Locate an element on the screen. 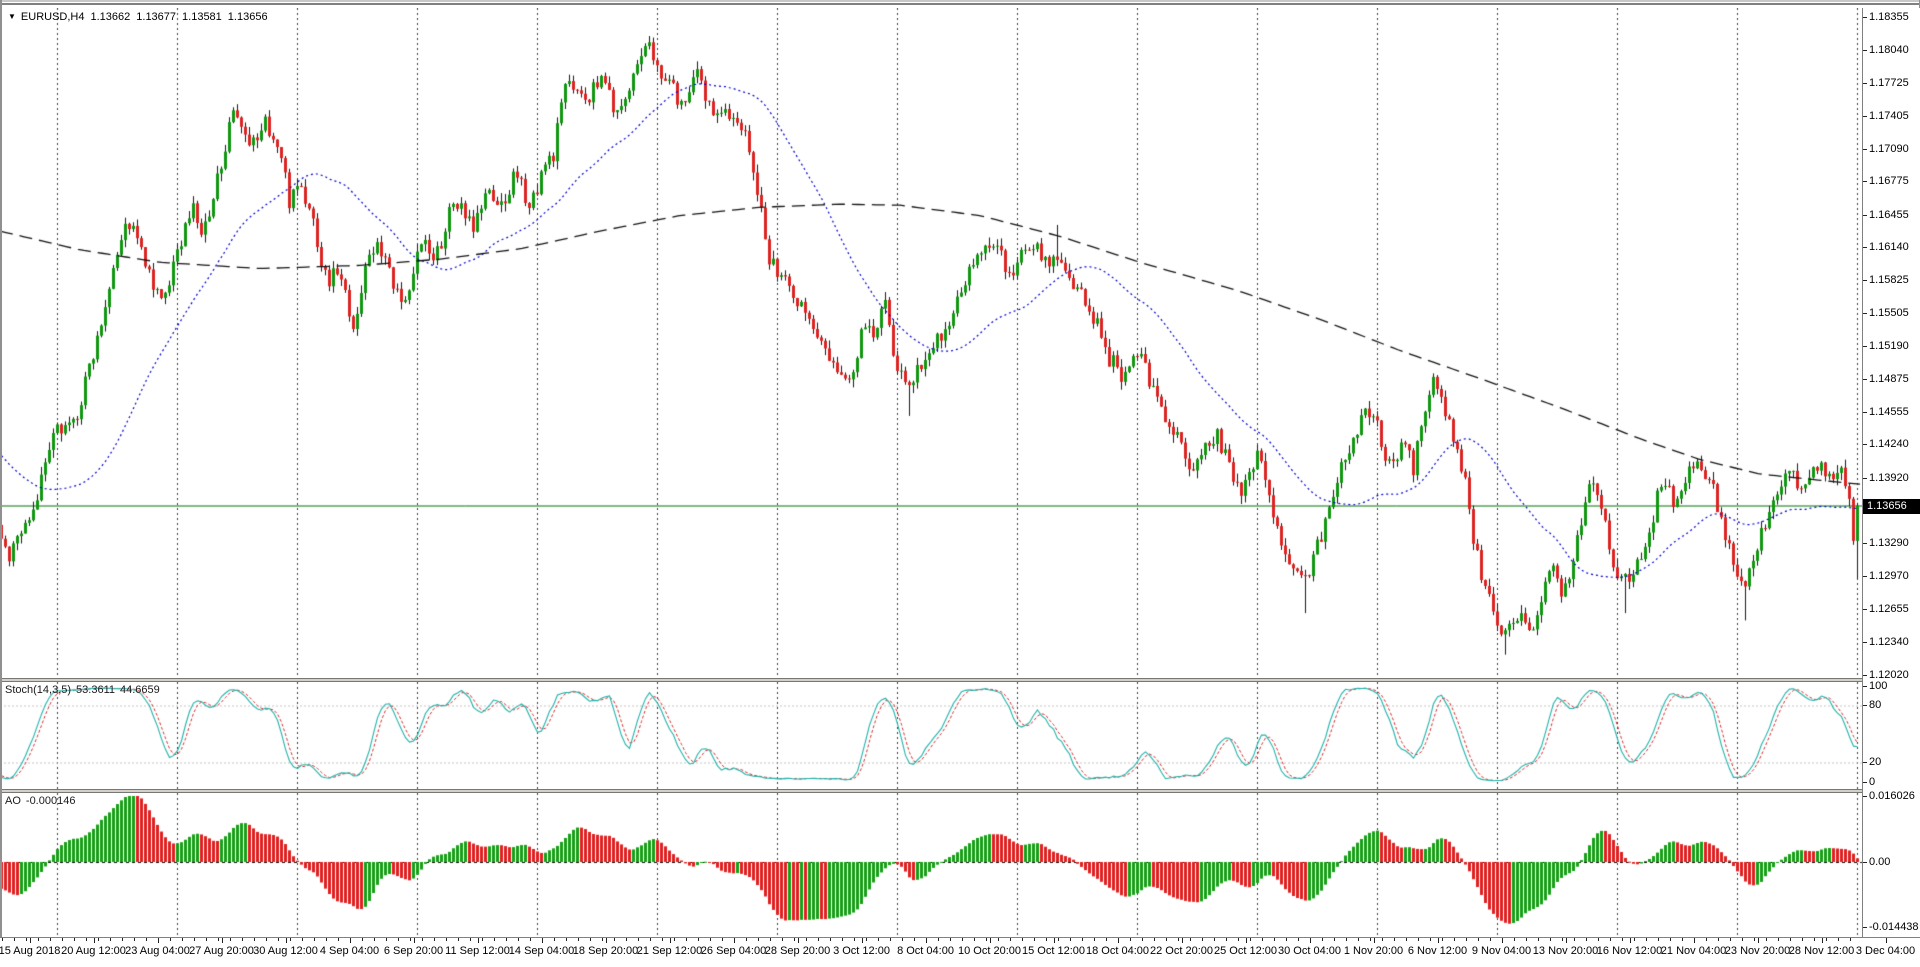 This screenshot has height=967, width=1920. price-axis-label: 1.13920 is located at coordinates (1889, 477).